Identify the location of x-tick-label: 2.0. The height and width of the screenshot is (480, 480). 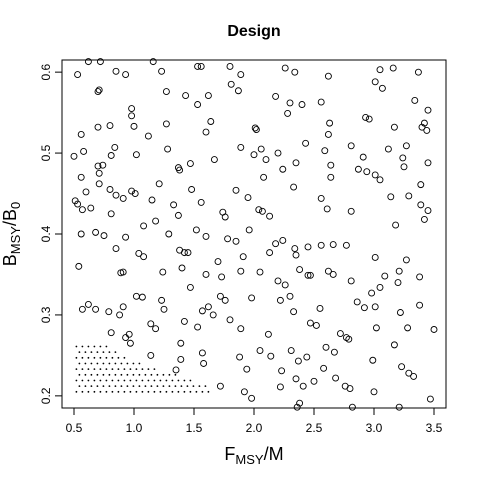
(254, 428).